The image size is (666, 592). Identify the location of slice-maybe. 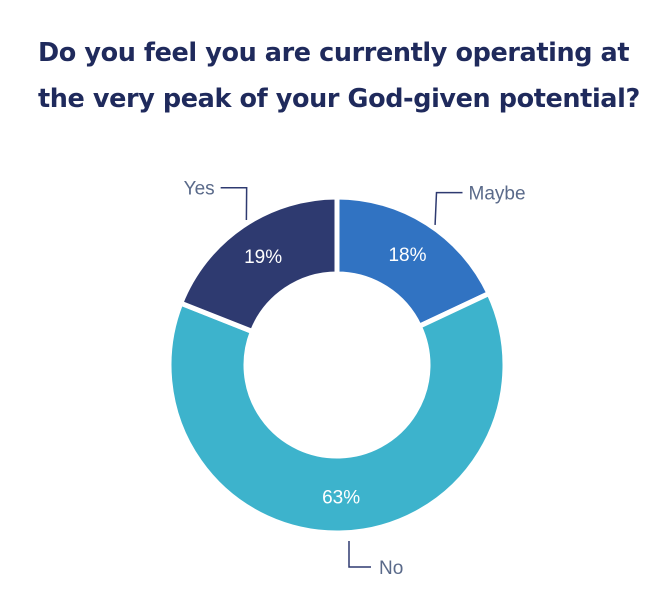
(413, 262).